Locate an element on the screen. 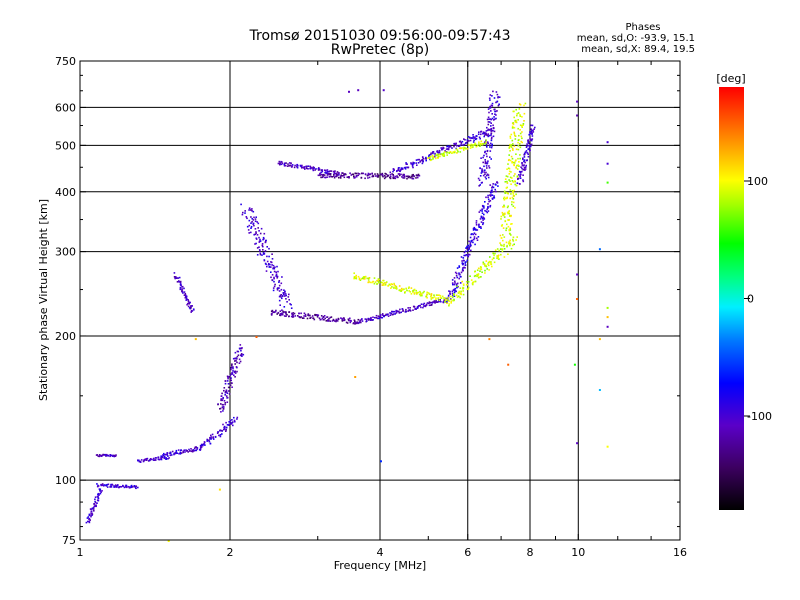  chart-title: Tromsø 20151030 09:56:00-09:57:43 is located at coordinates (380, 36).